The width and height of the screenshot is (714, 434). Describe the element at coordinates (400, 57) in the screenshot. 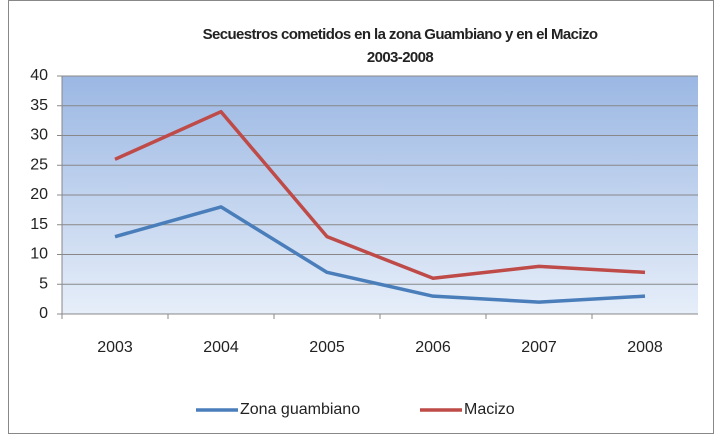

I see `chart-subtitle: 2003-2008` at that location.